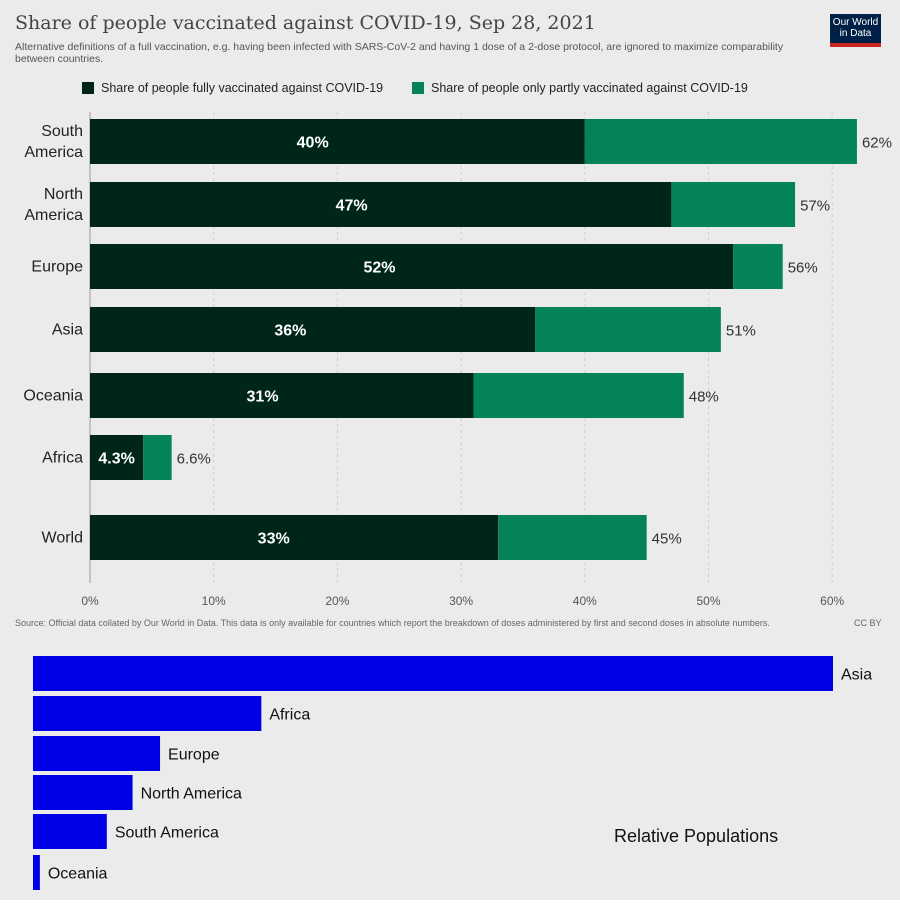  What do you see at coordinates (337, 601) in the screenshot?
I see `x-tick-label: 20%` at bounding box center [337, 601].